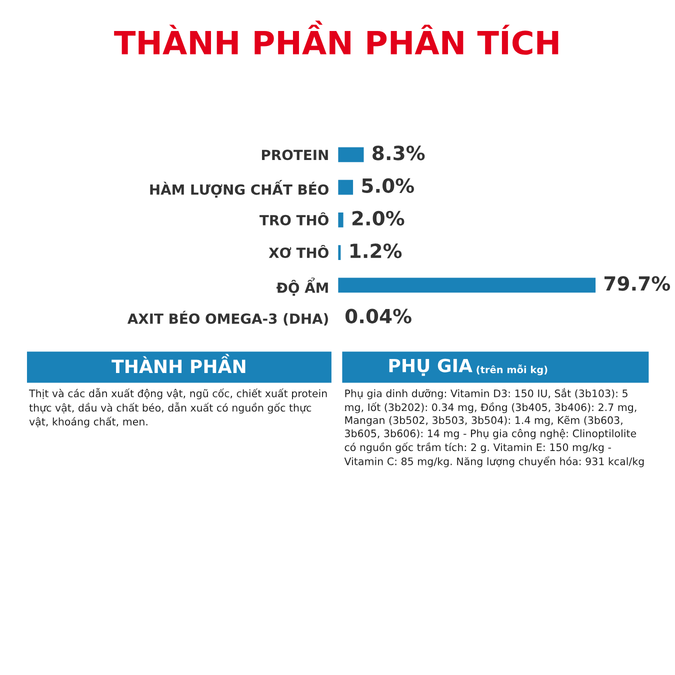 This screenshot has width=675, height=675. I want to click on y-tick-label: XƠ THÔ, so click(298, 251).